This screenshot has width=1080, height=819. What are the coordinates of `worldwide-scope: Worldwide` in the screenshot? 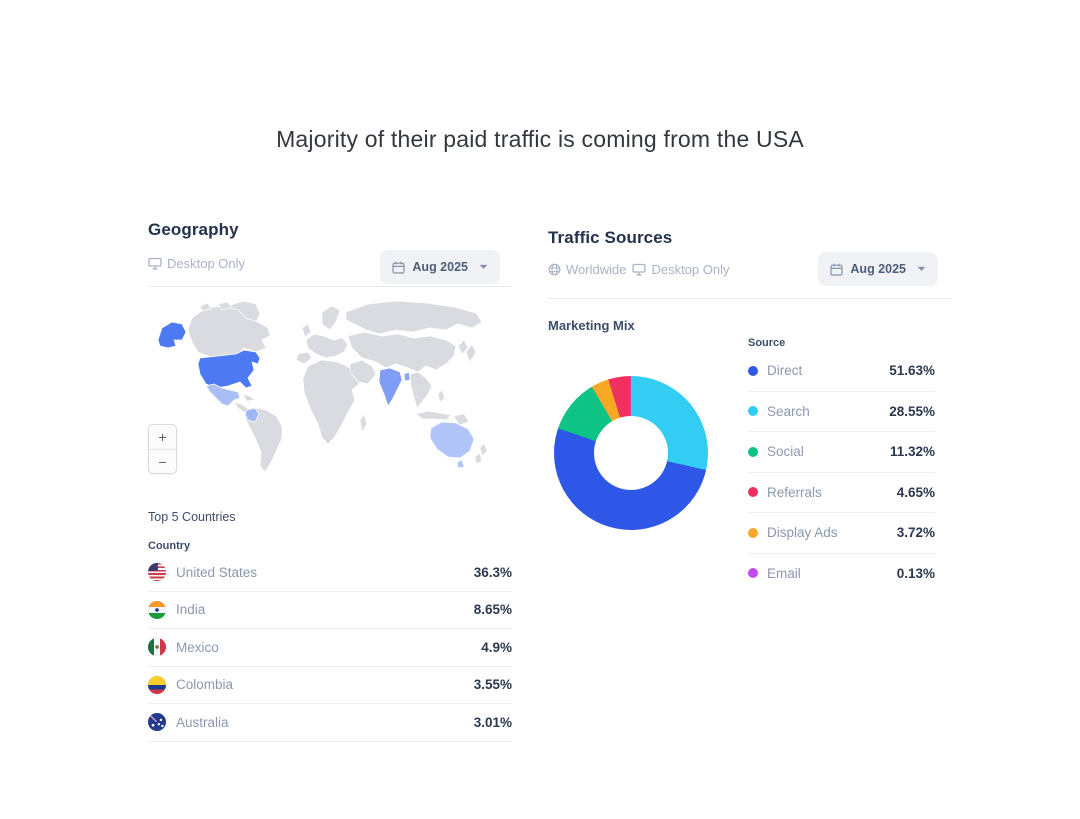 It's located at (587, 269).